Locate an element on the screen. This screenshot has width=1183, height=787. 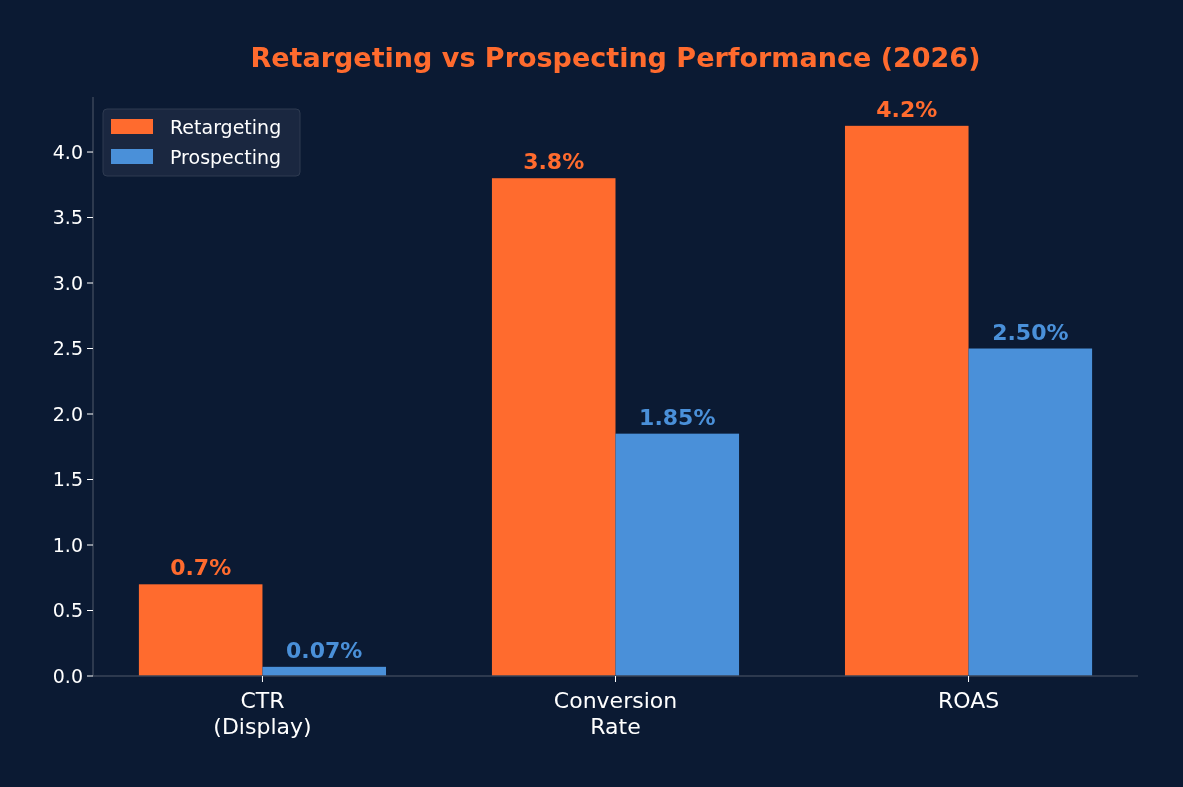
x-tick-label: ROAS is located at coordinates (968, 700).